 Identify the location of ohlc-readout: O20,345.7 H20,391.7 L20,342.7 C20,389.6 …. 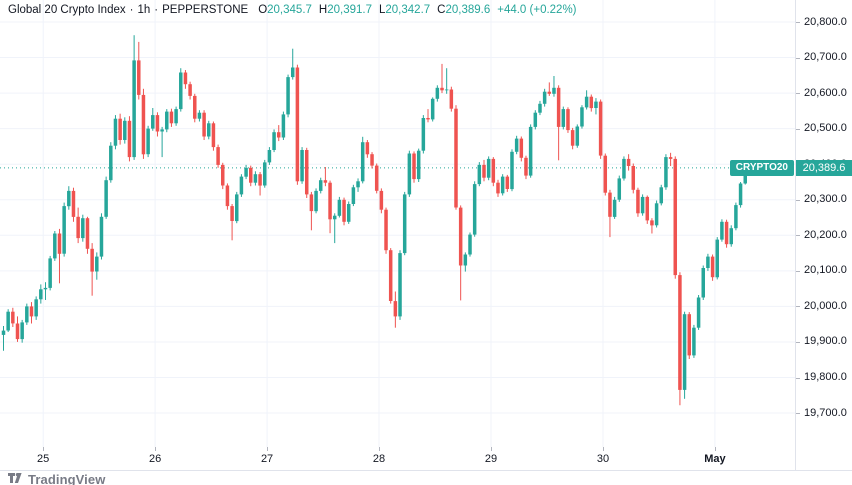
(417, 10).